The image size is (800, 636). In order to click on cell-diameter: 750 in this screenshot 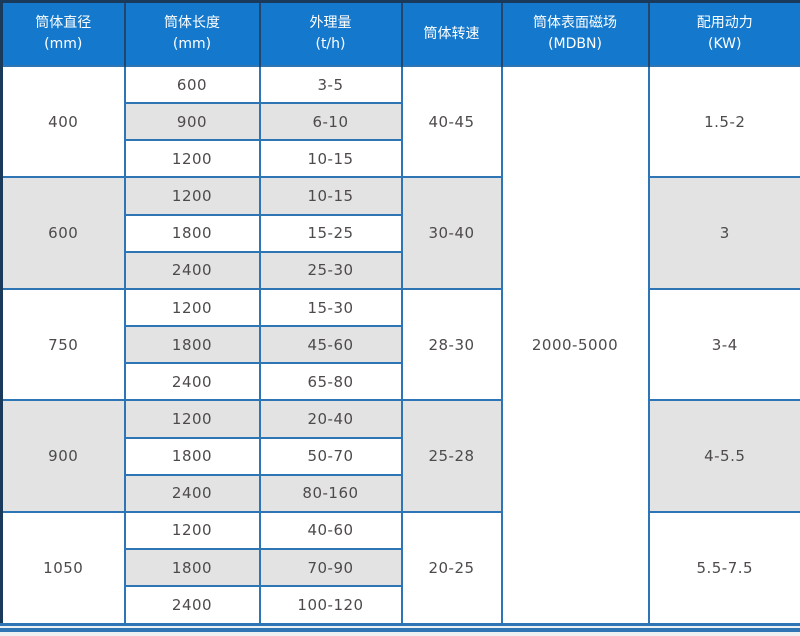, I will do `click(63, 344)`.